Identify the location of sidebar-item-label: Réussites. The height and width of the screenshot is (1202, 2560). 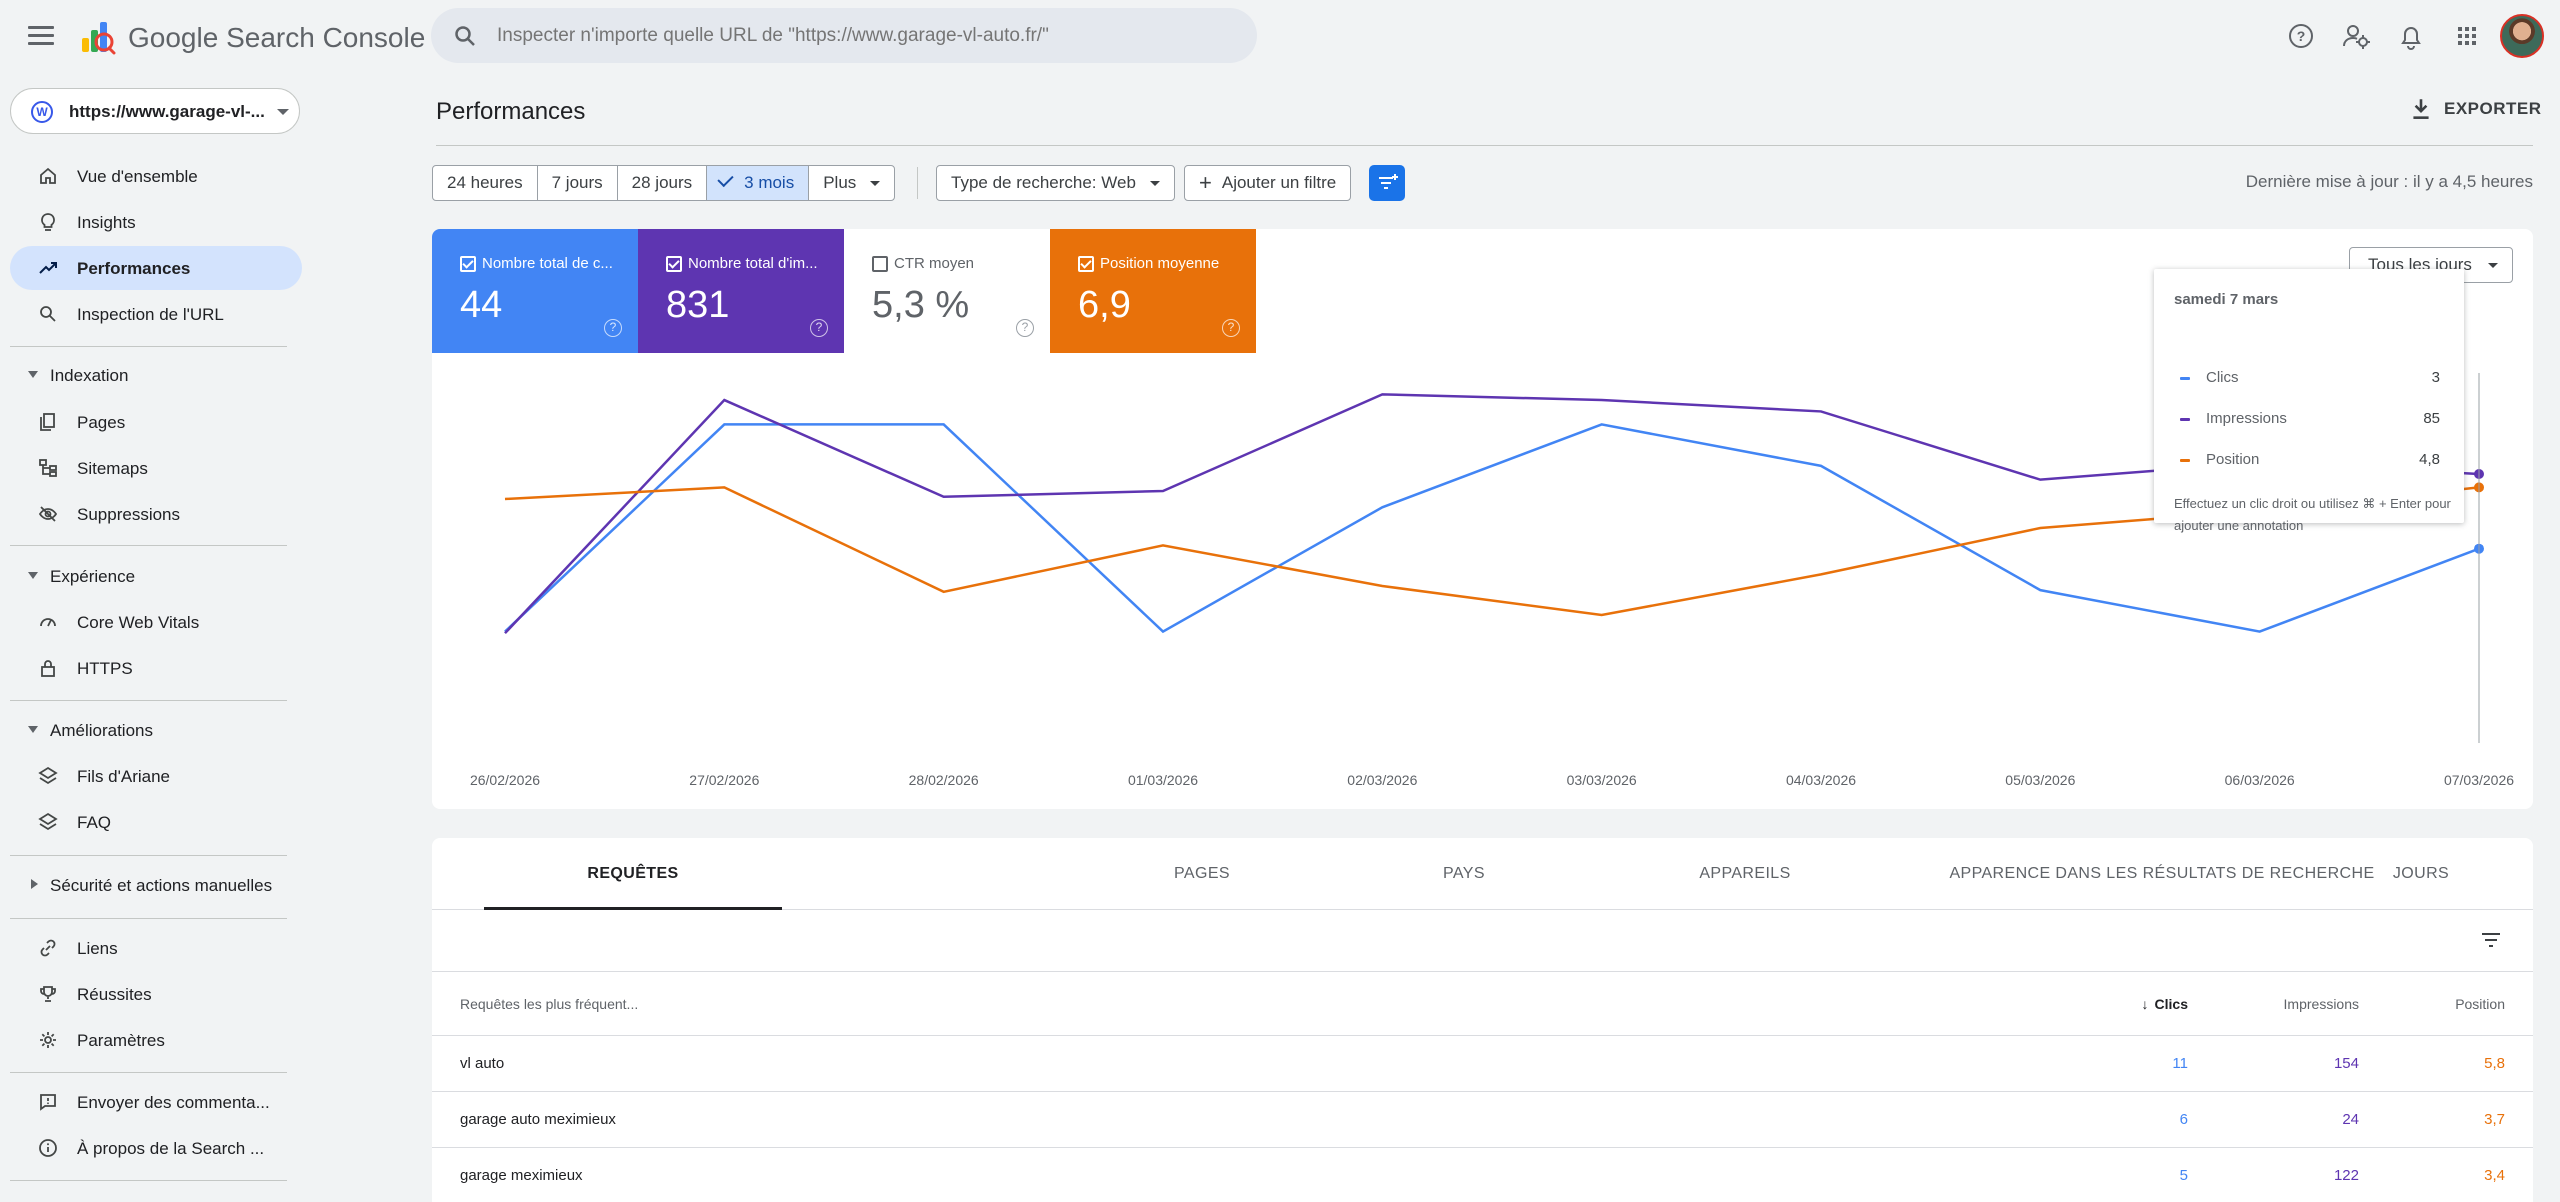
(114, 994).